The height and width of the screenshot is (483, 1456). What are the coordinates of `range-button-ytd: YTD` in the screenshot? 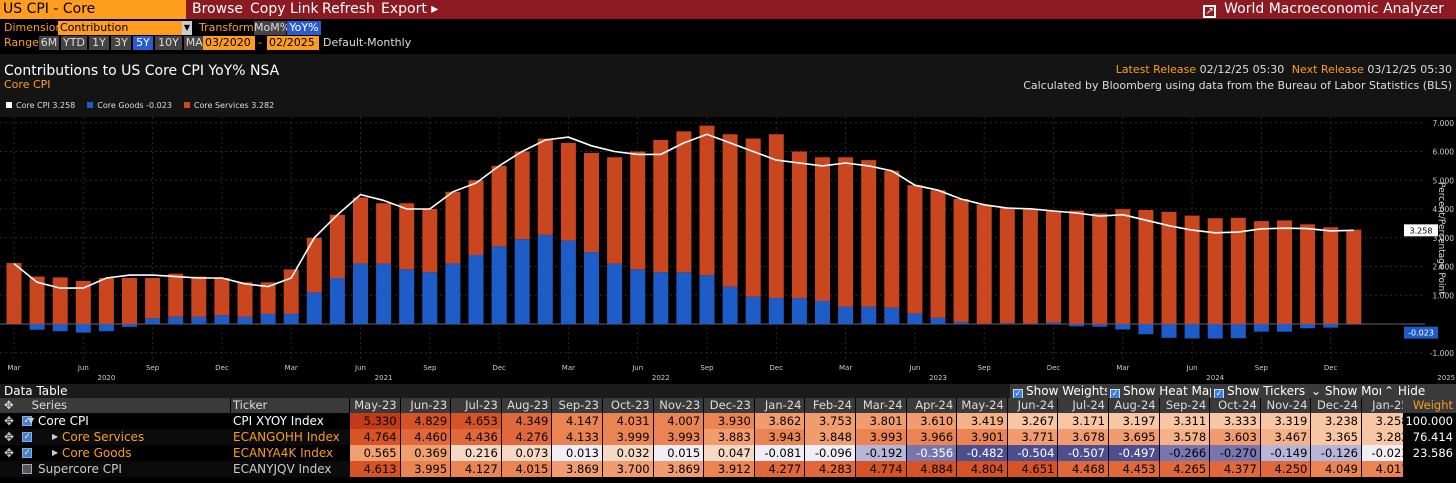 It's located at (74, 43).